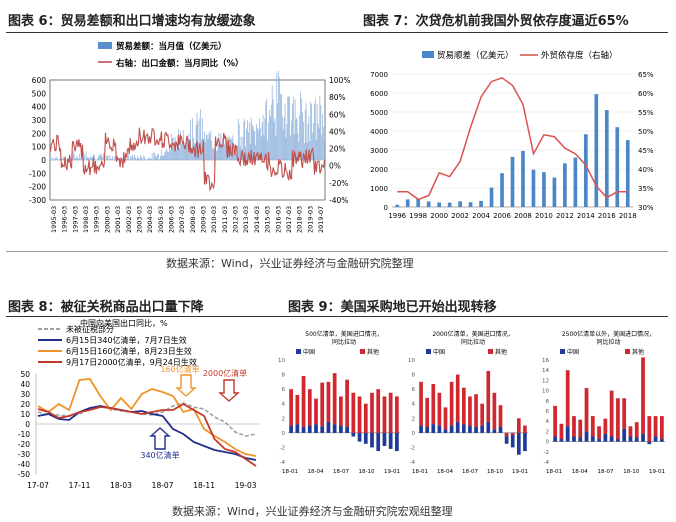 The width and height of the screenshot is (676, 522). I want to click on fig6-left-tick: -200, so click(37, 187).